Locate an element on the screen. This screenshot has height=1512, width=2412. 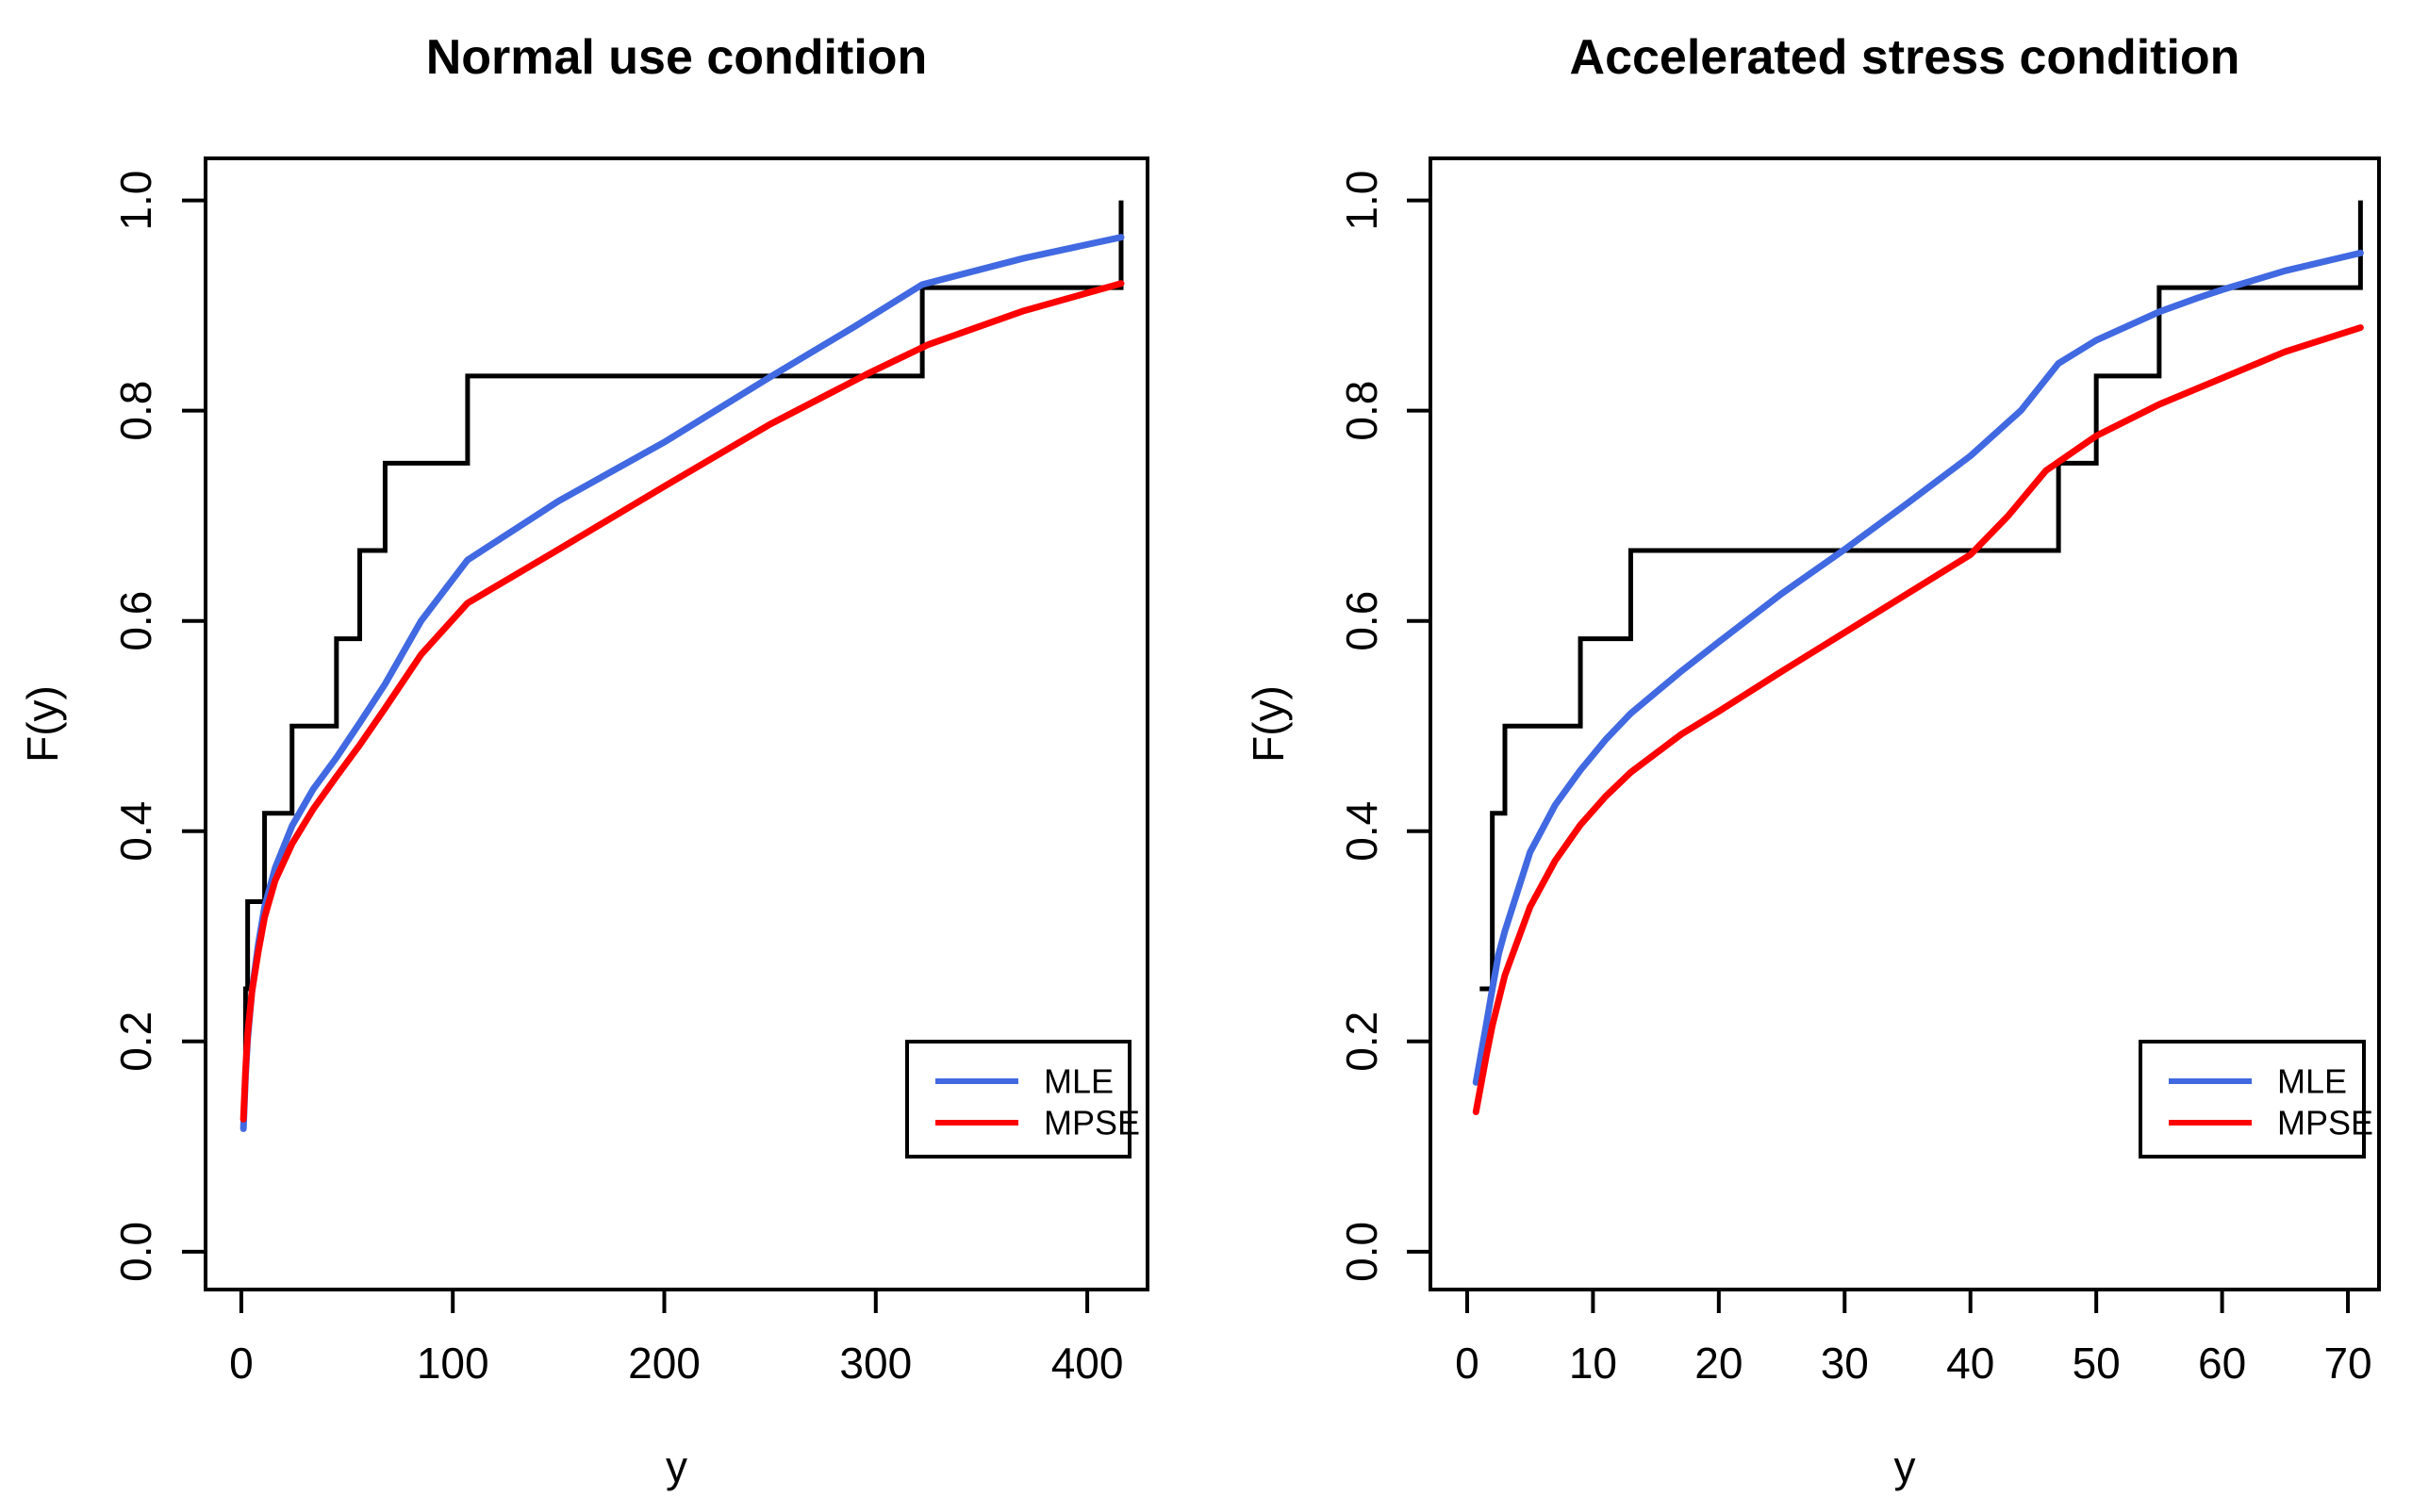
x-tick-label: 50 is located at coordinates (2097, 1363).